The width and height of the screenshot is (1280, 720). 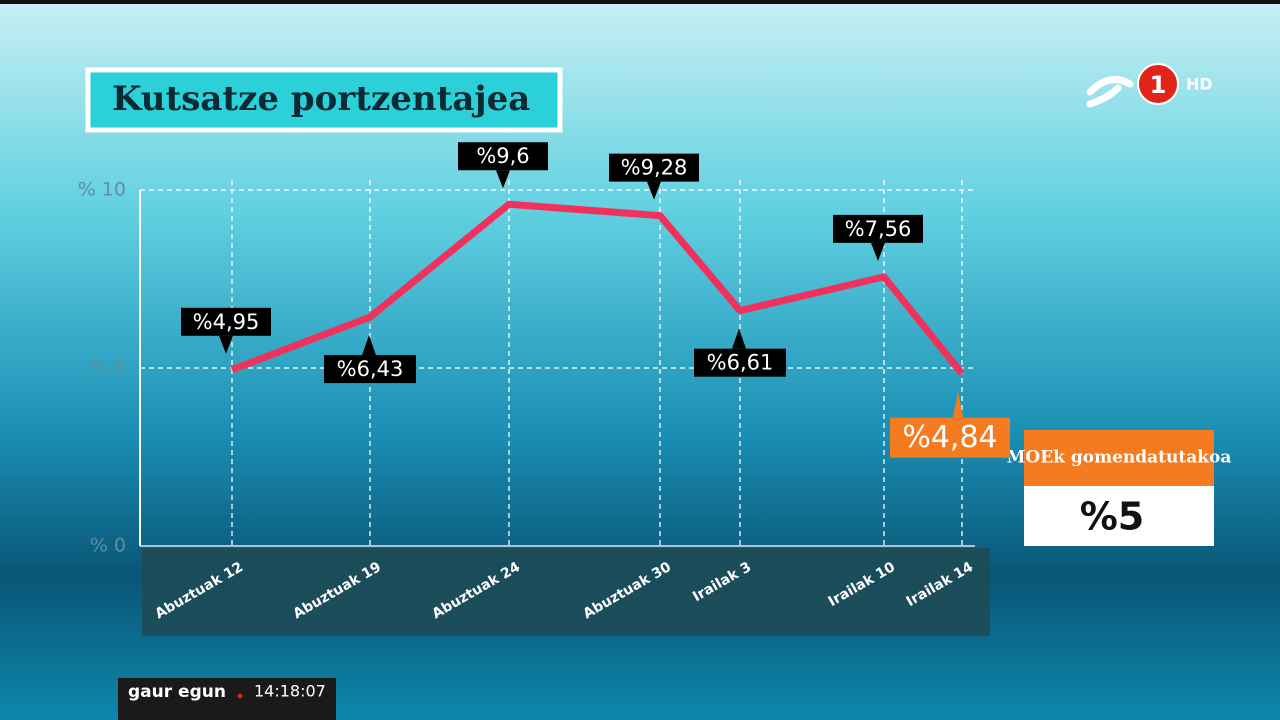 What do you see at coordinates (108, 546) in the screenshot?
I see `y-tick-label: % 0` at bounding box center [108, 546].